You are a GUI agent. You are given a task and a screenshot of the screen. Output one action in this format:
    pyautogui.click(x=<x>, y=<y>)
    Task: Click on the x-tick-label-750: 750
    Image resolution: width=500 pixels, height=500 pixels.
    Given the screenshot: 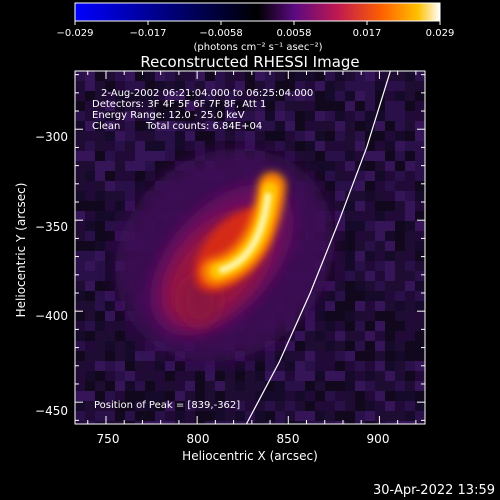 What is the action you would take?
    pyautogui.click(x=108, y=439)
    